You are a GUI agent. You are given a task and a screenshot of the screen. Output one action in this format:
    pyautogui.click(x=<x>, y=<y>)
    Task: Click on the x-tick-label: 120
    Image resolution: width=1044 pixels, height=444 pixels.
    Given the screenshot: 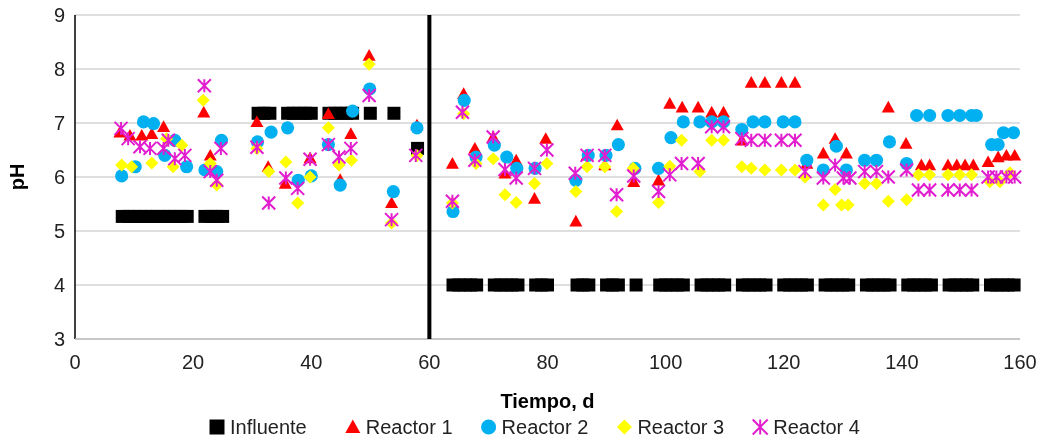 What is the action you would take?
    pyautogui.click(x=784, y=362)
    